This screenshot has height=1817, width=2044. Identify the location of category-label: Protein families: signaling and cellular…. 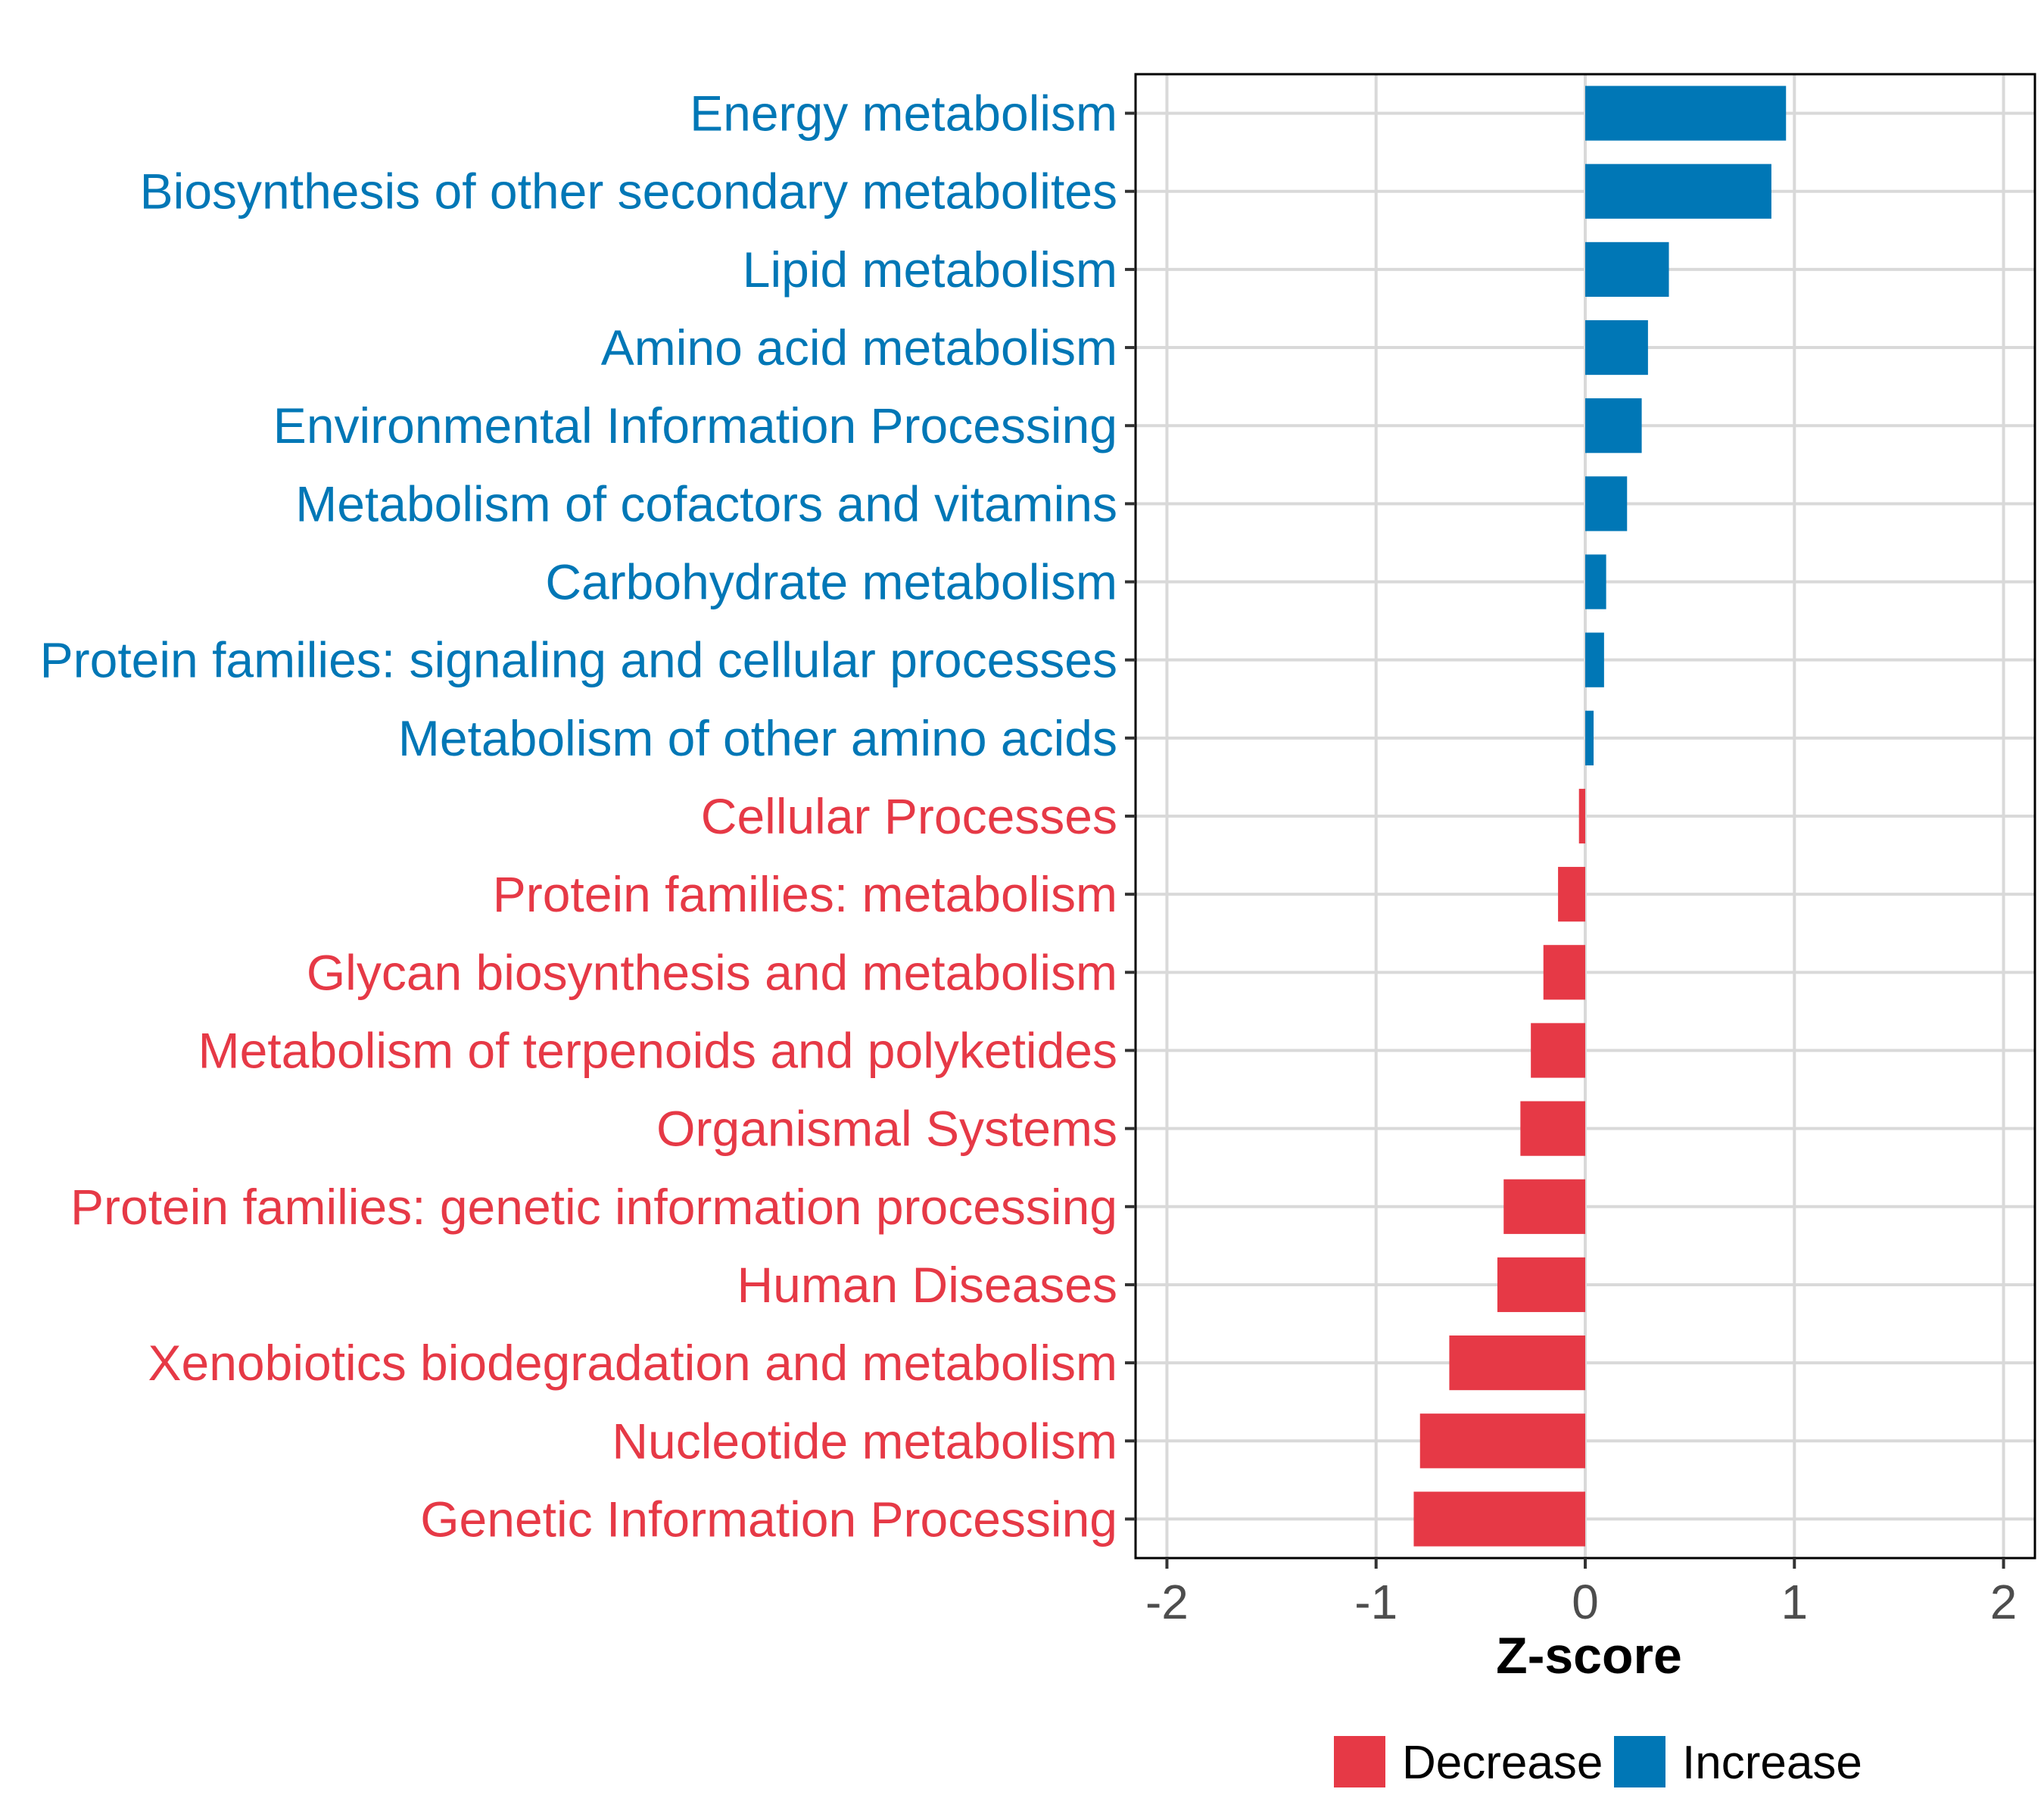
(578, 660).